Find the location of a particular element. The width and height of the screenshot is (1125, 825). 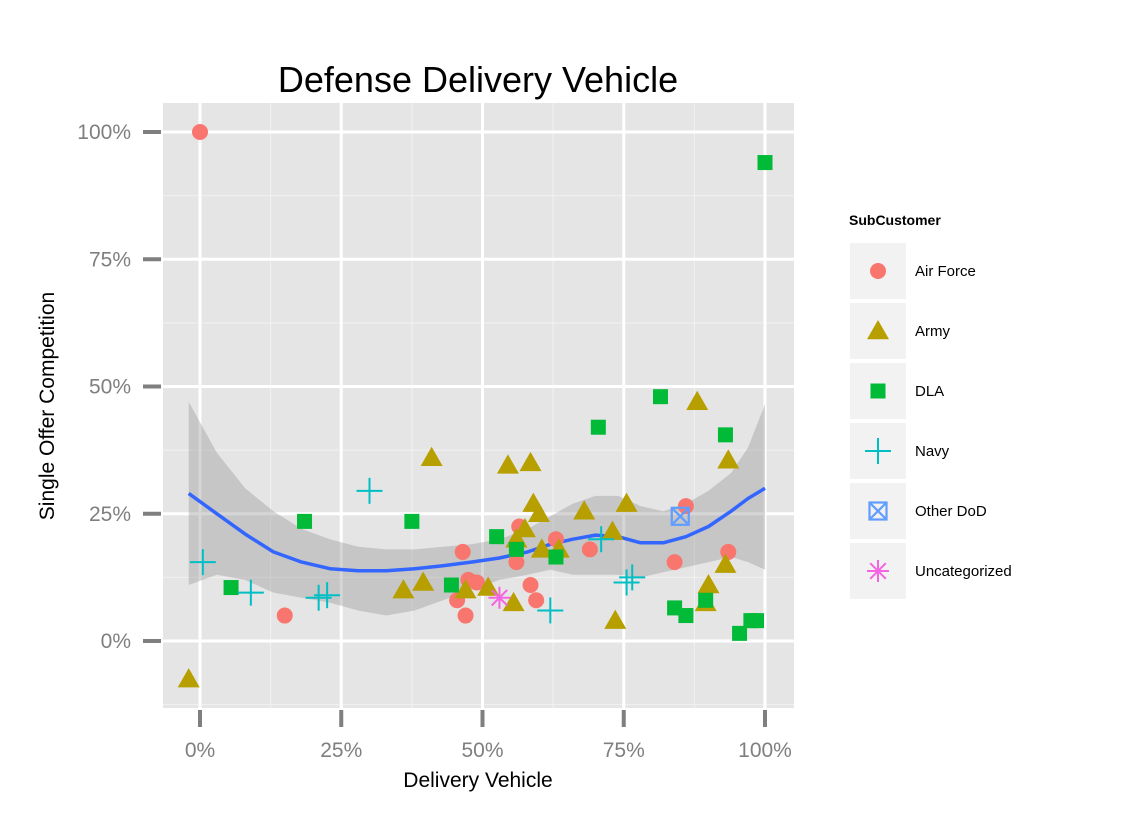

point-uncategorized is located at coordinates (499, 597).